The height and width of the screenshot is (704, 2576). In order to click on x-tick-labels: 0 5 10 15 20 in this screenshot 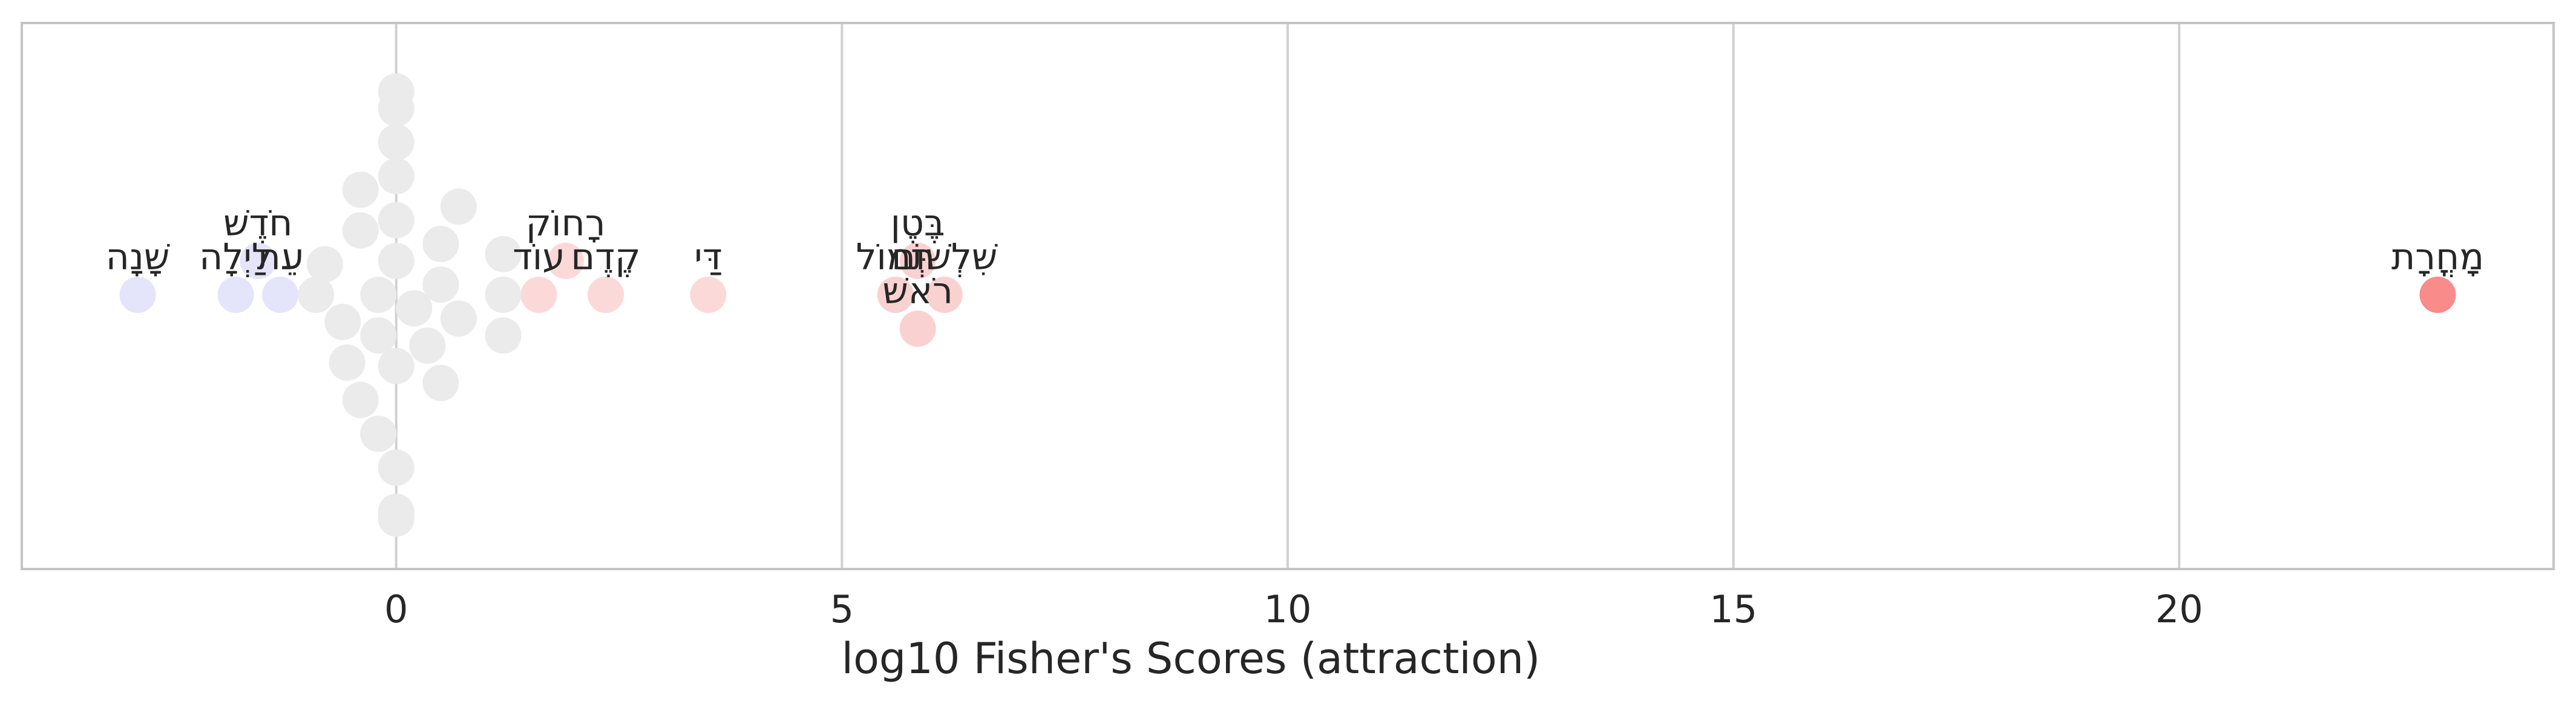, I will do `click(1293, 609)`.